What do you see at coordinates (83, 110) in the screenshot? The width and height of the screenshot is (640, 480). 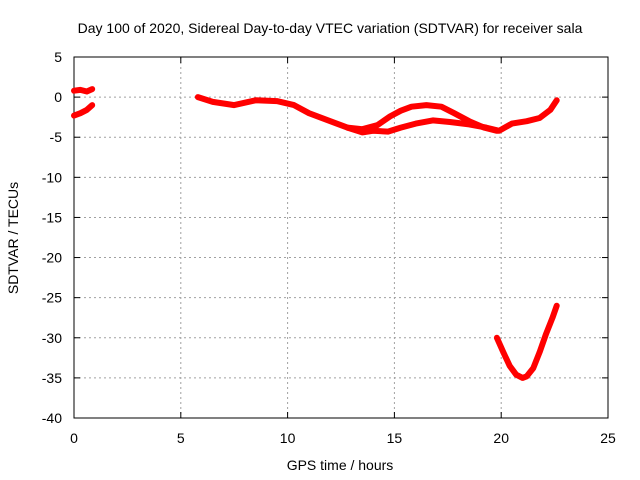 I see `series-segment-1b` at bounding box center [83, 110].